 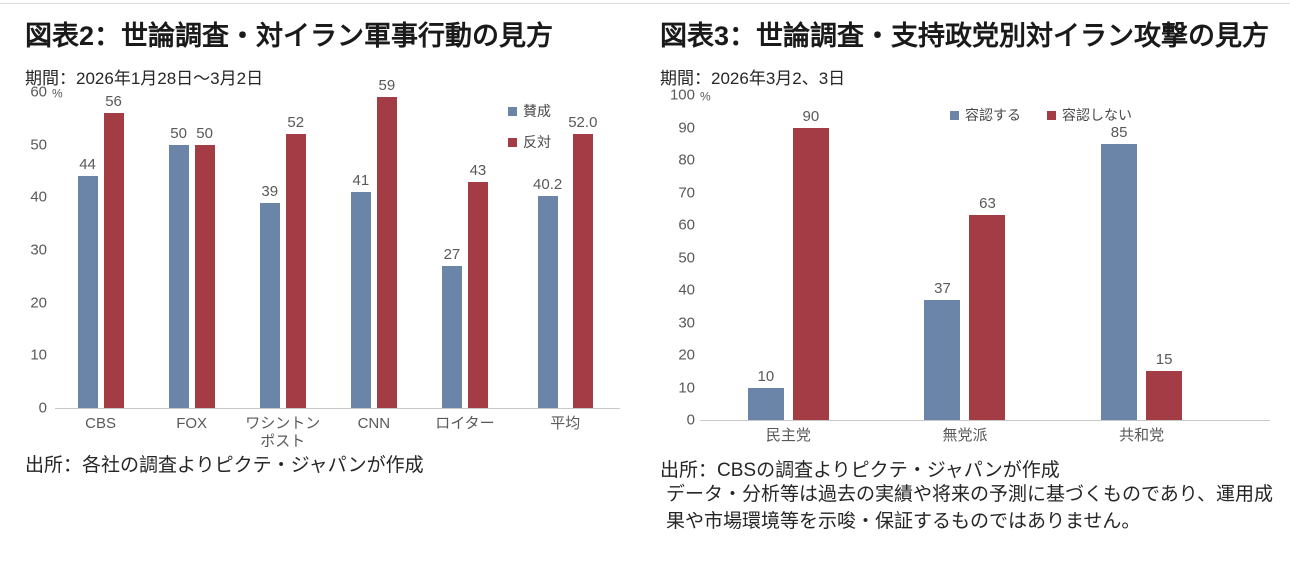 What do you see at coordinates (192, 423) in the screenshot?
I see `category-label: FOX` at bounding box center [192, 423].